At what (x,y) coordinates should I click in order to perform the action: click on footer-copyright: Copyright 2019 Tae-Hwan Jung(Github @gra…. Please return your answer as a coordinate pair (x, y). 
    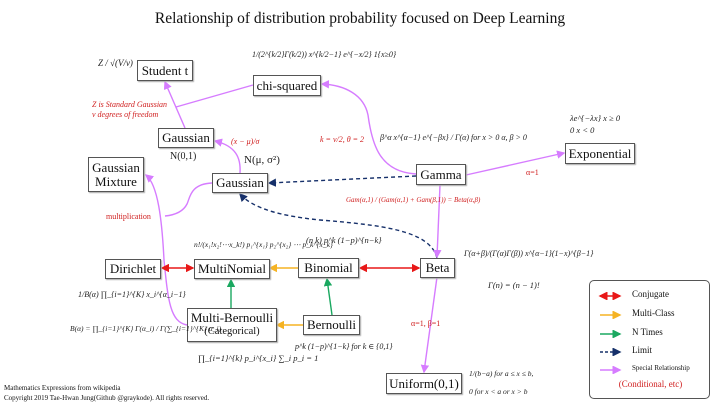
    Looking at the image, I should click on (107, 398).